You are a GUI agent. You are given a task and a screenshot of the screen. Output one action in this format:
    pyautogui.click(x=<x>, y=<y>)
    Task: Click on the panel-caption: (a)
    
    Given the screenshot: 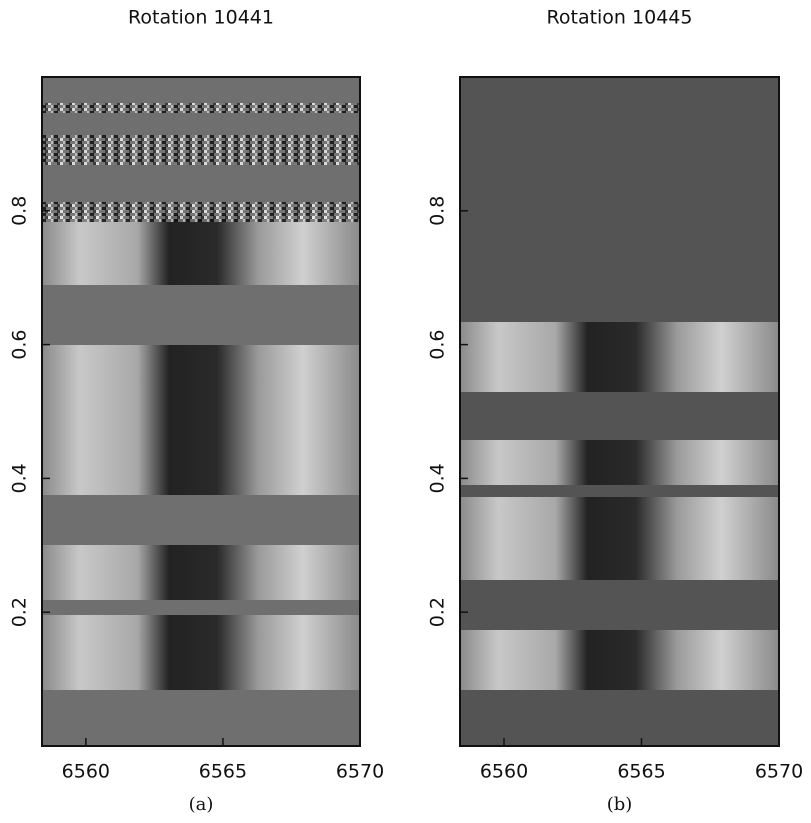 What is the action you would take?
    pyautogui.click(x=201, y=804)
    